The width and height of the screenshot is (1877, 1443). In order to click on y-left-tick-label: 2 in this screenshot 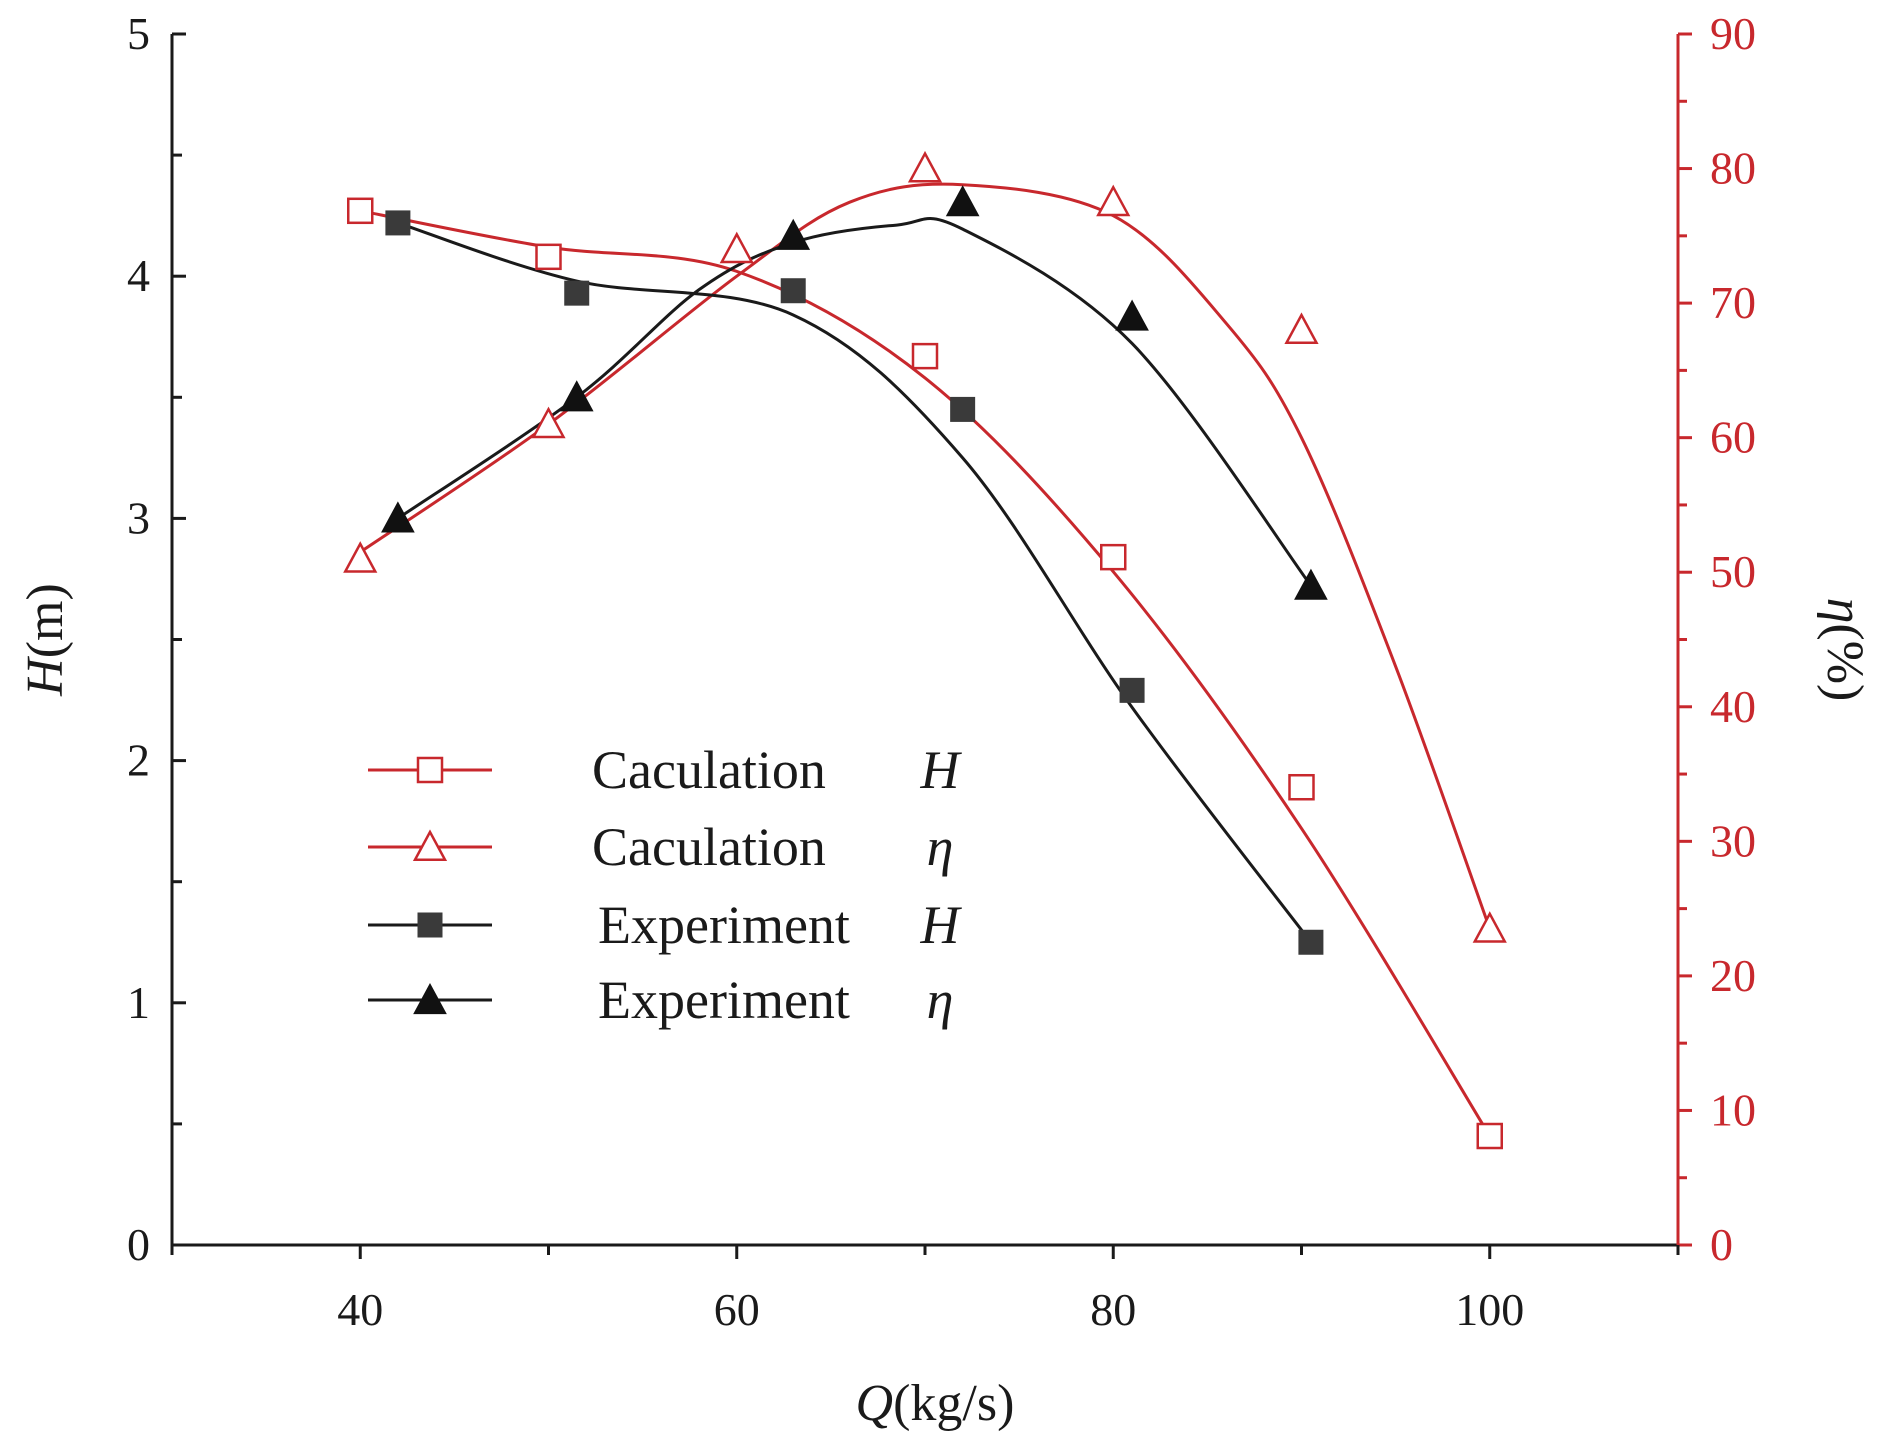, I will do `click(138, 760)`.